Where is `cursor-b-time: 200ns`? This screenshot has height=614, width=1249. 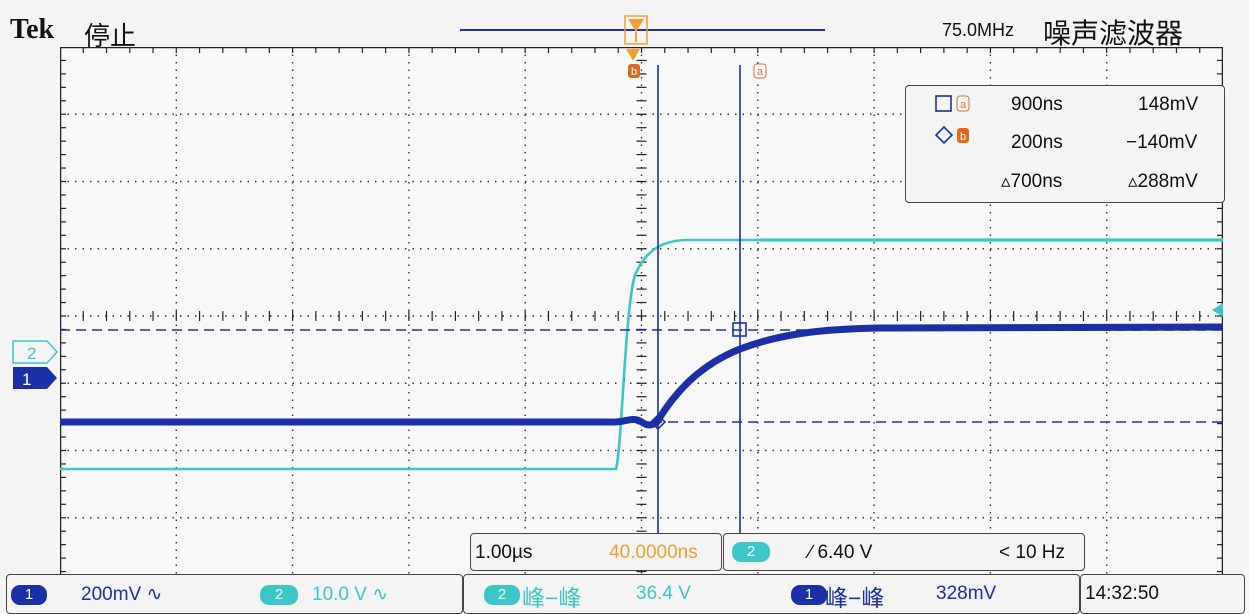
cursor-b-time: 200ns is located at coordinates (1037, 142).